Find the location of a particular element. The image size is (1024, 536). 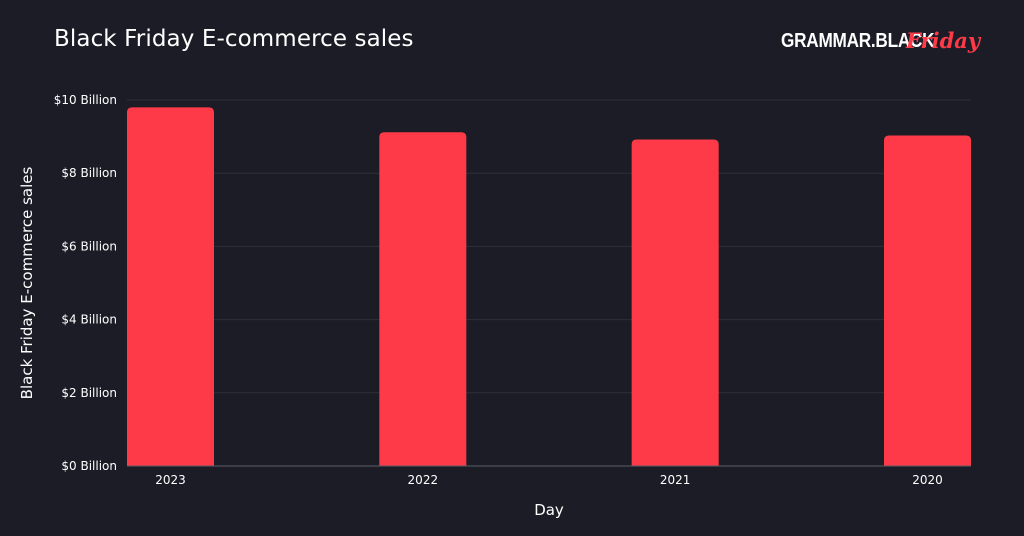

y-tick-label: $10 Billion is located at coordinates (85, 100).